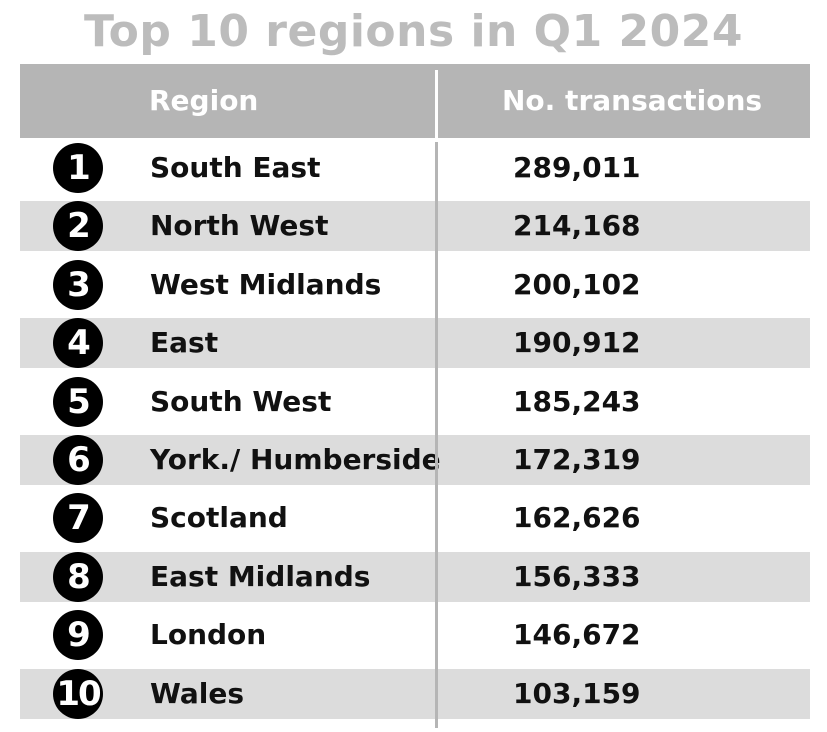 Image resolution: width=827 pixels, height=732 pixels. I want to click on transaction-count: 200,102, so click(577, 284).